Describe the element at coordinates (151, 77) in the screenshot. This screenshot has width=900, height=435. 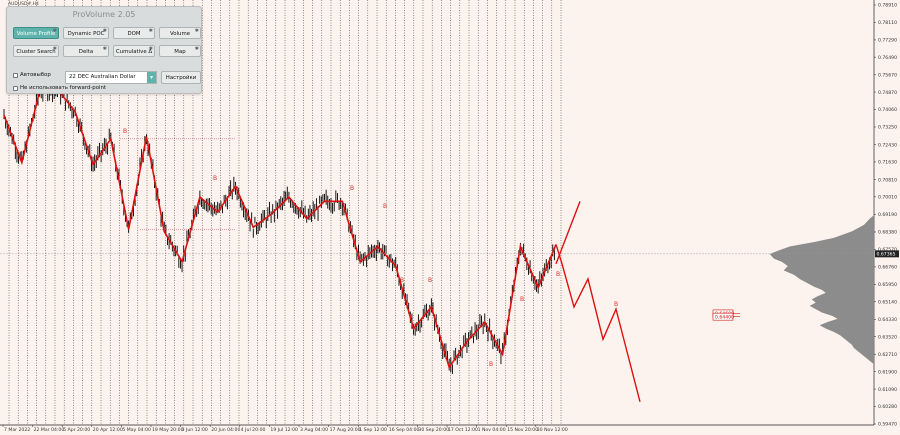
I see `chevron-down-icon: ▾` at that location.